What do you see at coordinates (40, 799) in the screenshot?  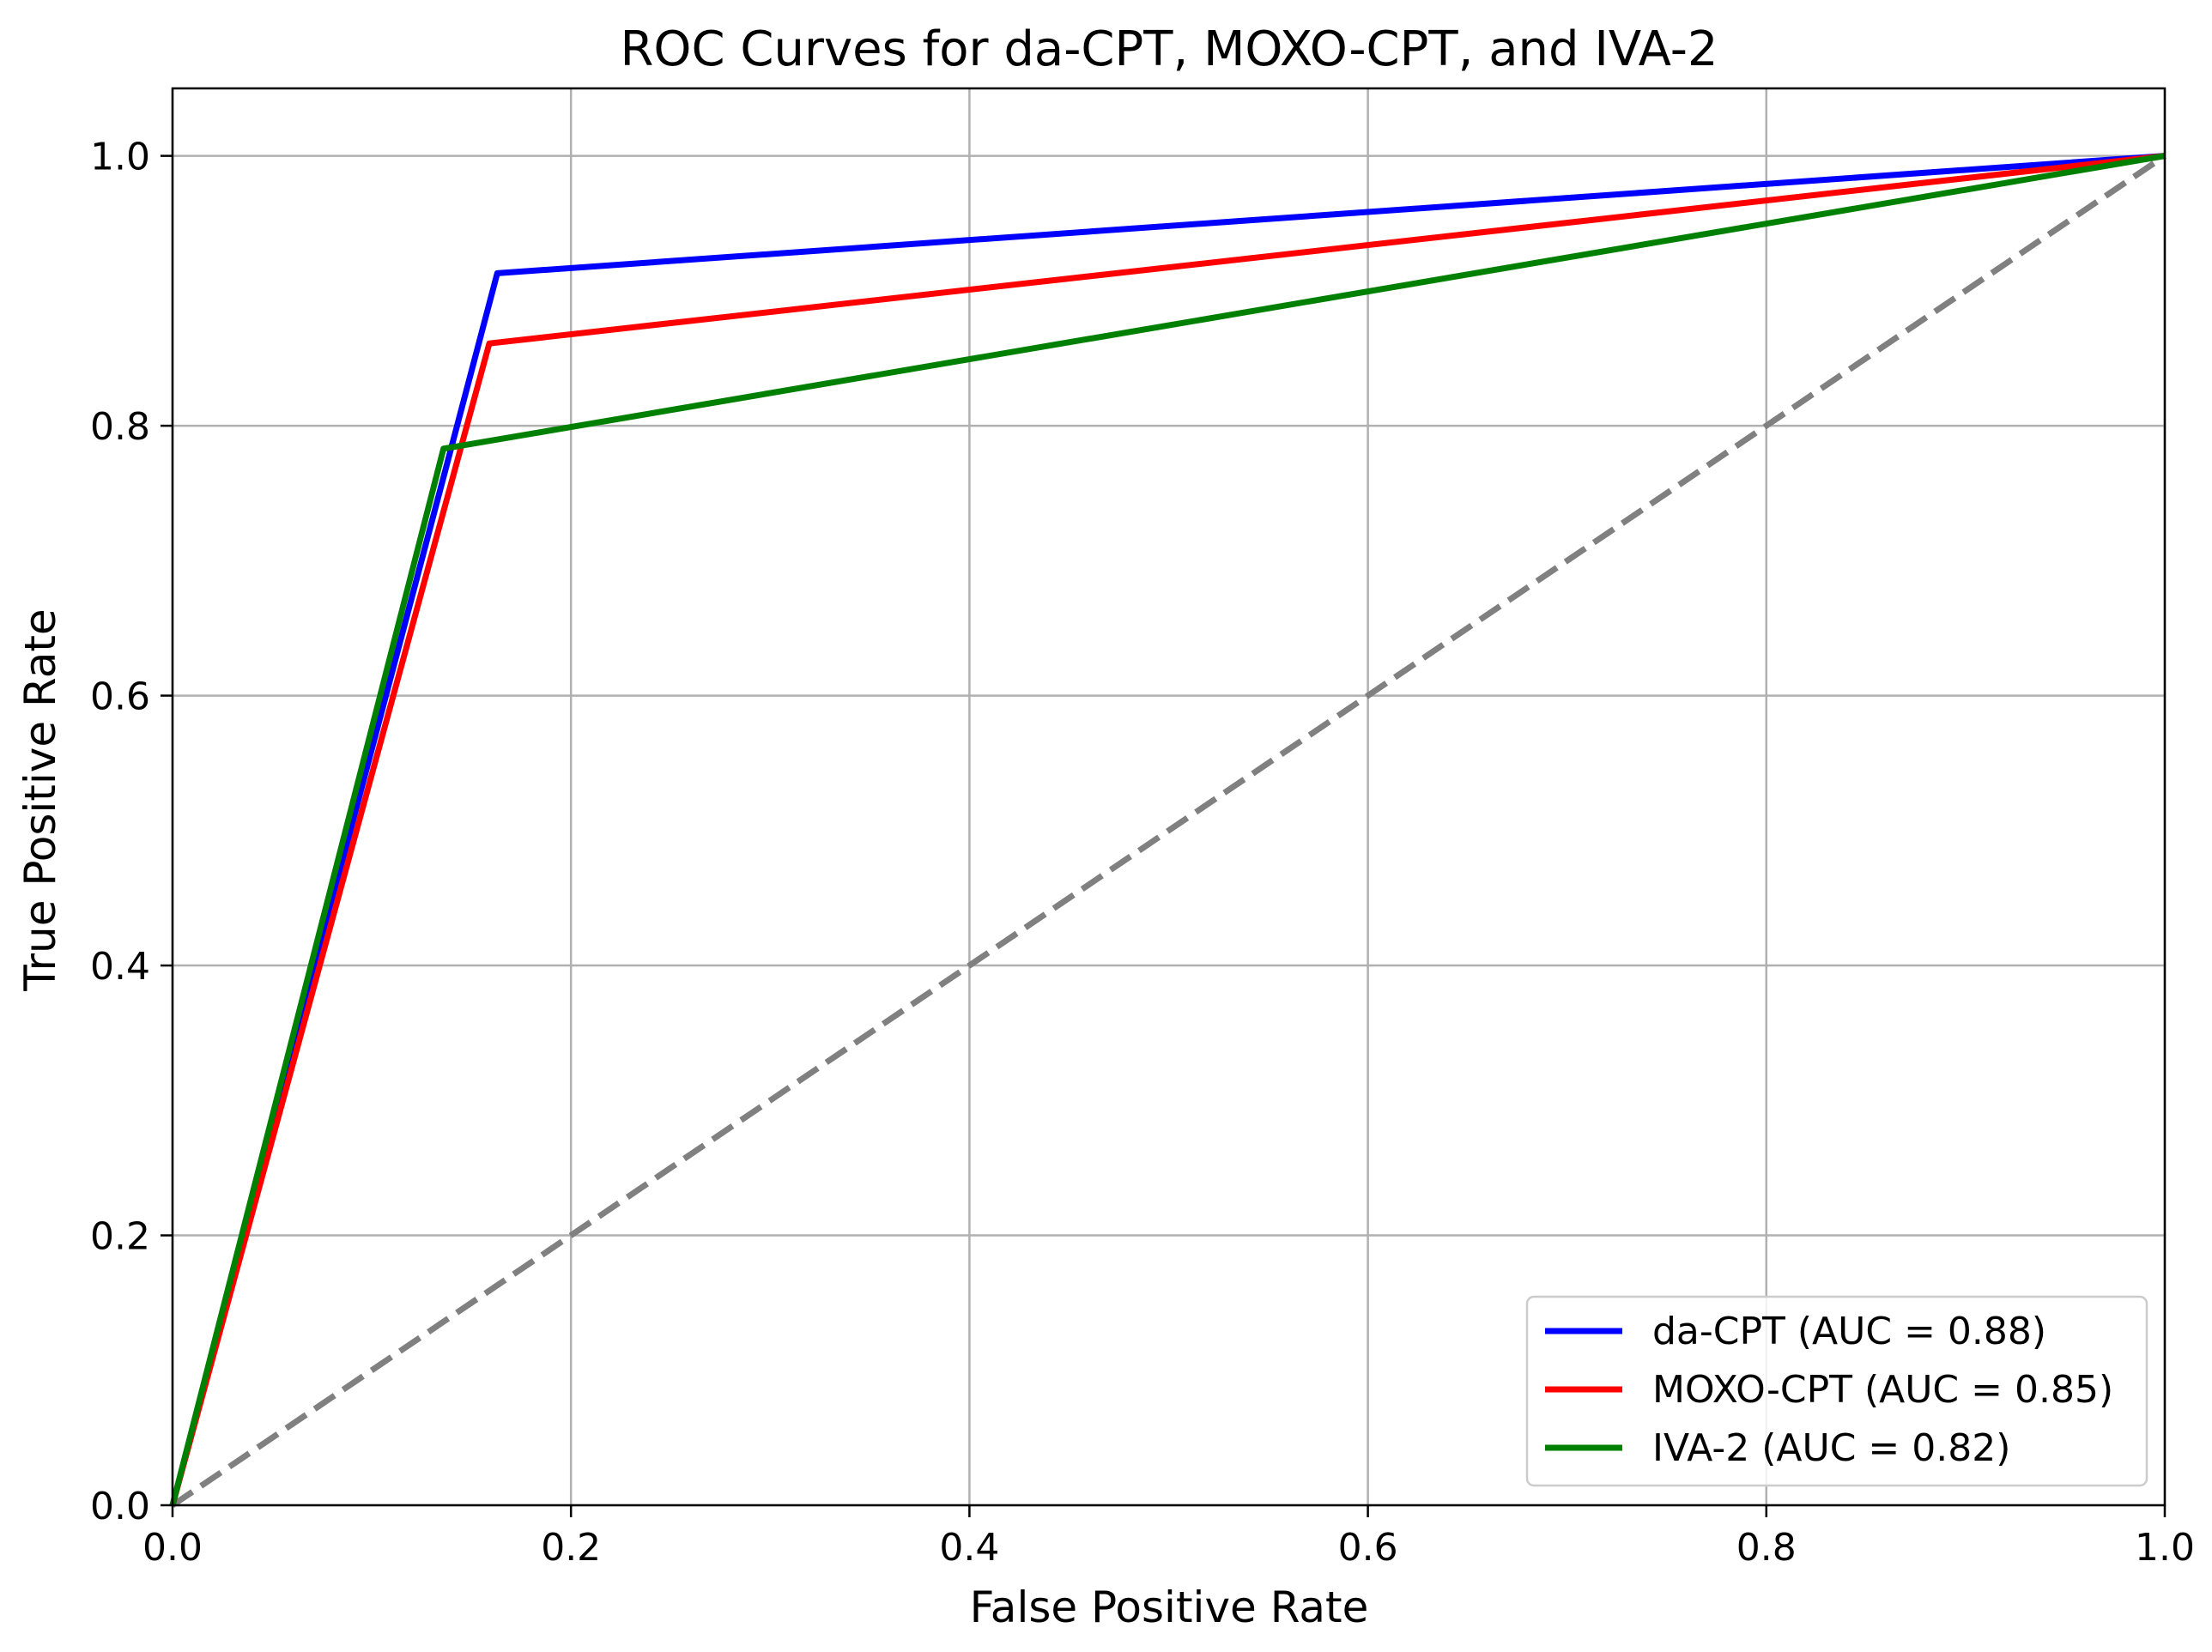 I see `y-axis-label: True Positive Rate` at bounding box center [40, 799].